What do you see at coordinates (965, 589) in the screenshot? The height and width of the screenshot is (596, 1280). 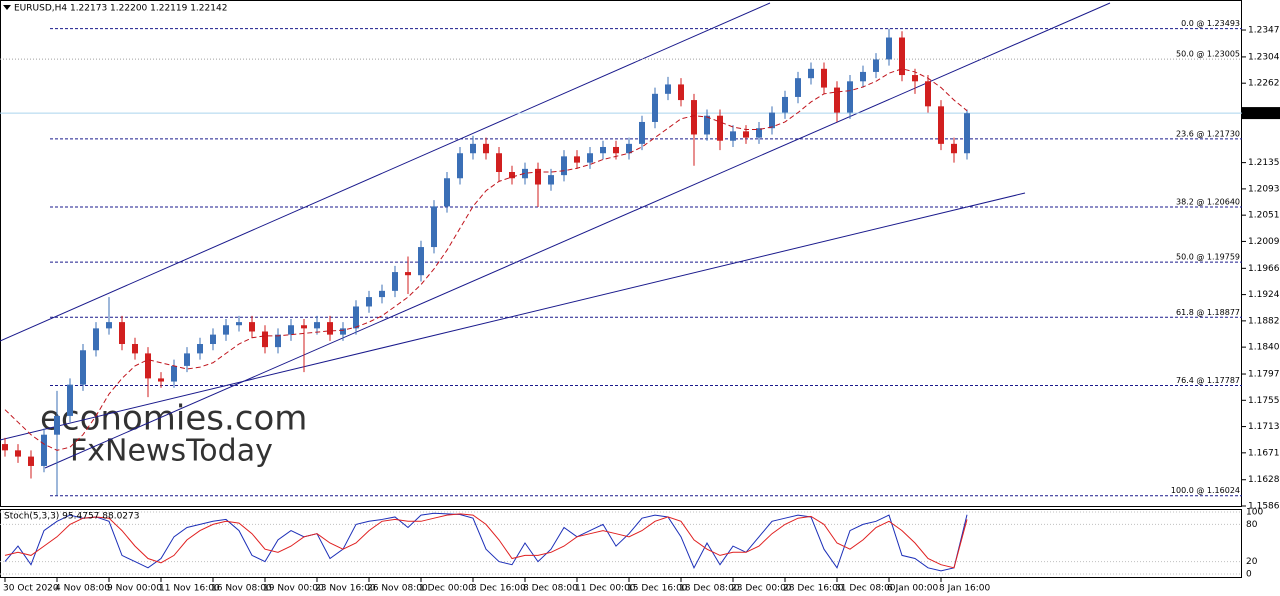 I see `x-tick-label: 8 Jan 16:00` at bounding box center [965, 589].